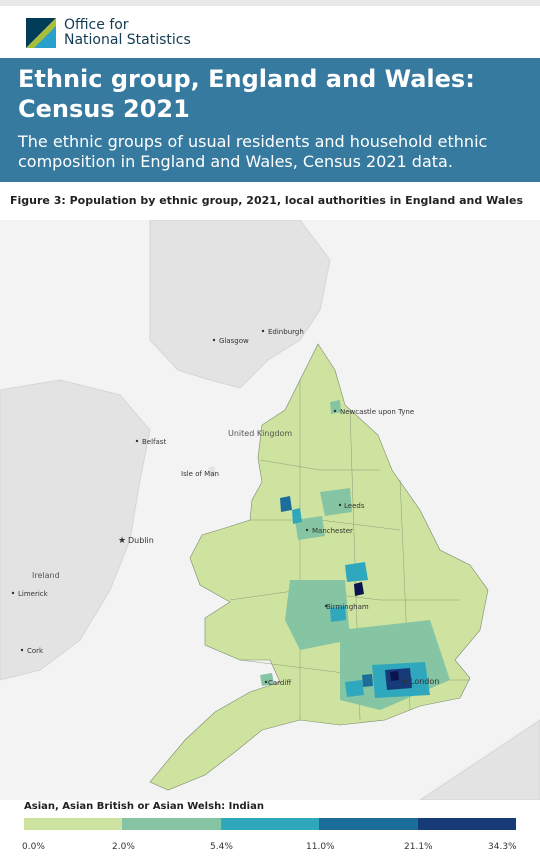 Image resolution: width=540 pixels, height=856 pixels. What do you see at coordinates (96, 25) in the screenshot?
I see `logo-line-1: Office for` at bounding box center [96, 25].